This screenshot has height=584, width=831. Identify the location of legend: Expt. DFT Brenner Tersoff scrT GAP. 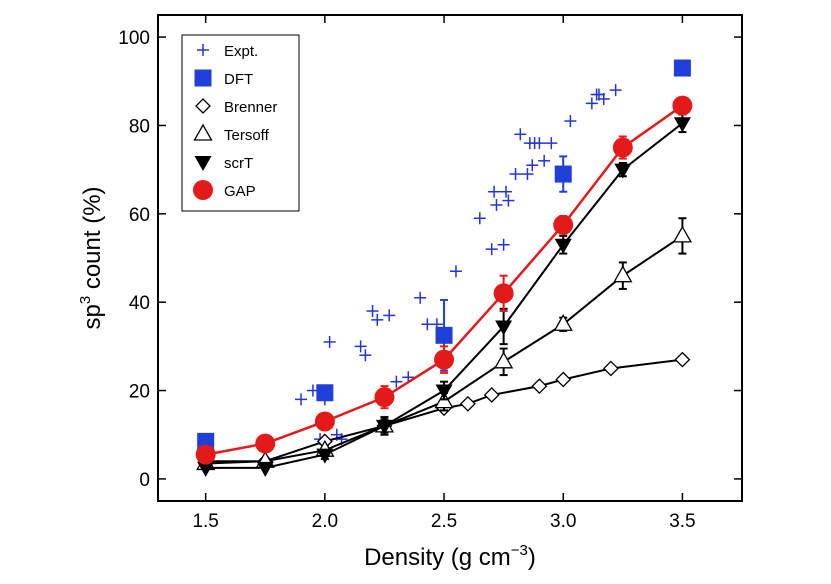
(240, 123).